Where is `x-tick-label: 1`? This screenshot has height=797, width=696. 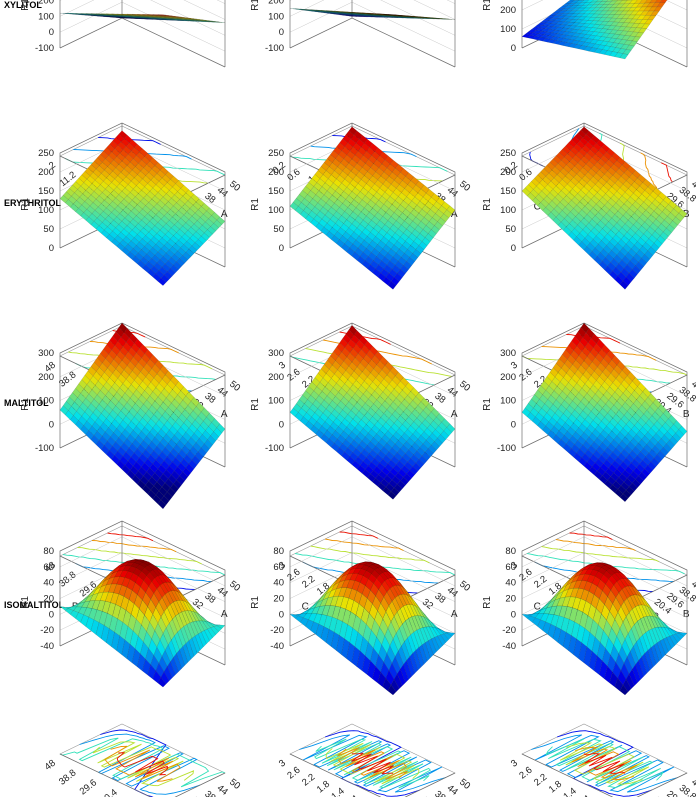 x-tick-label: 1 is located at coordinates (355, 795).